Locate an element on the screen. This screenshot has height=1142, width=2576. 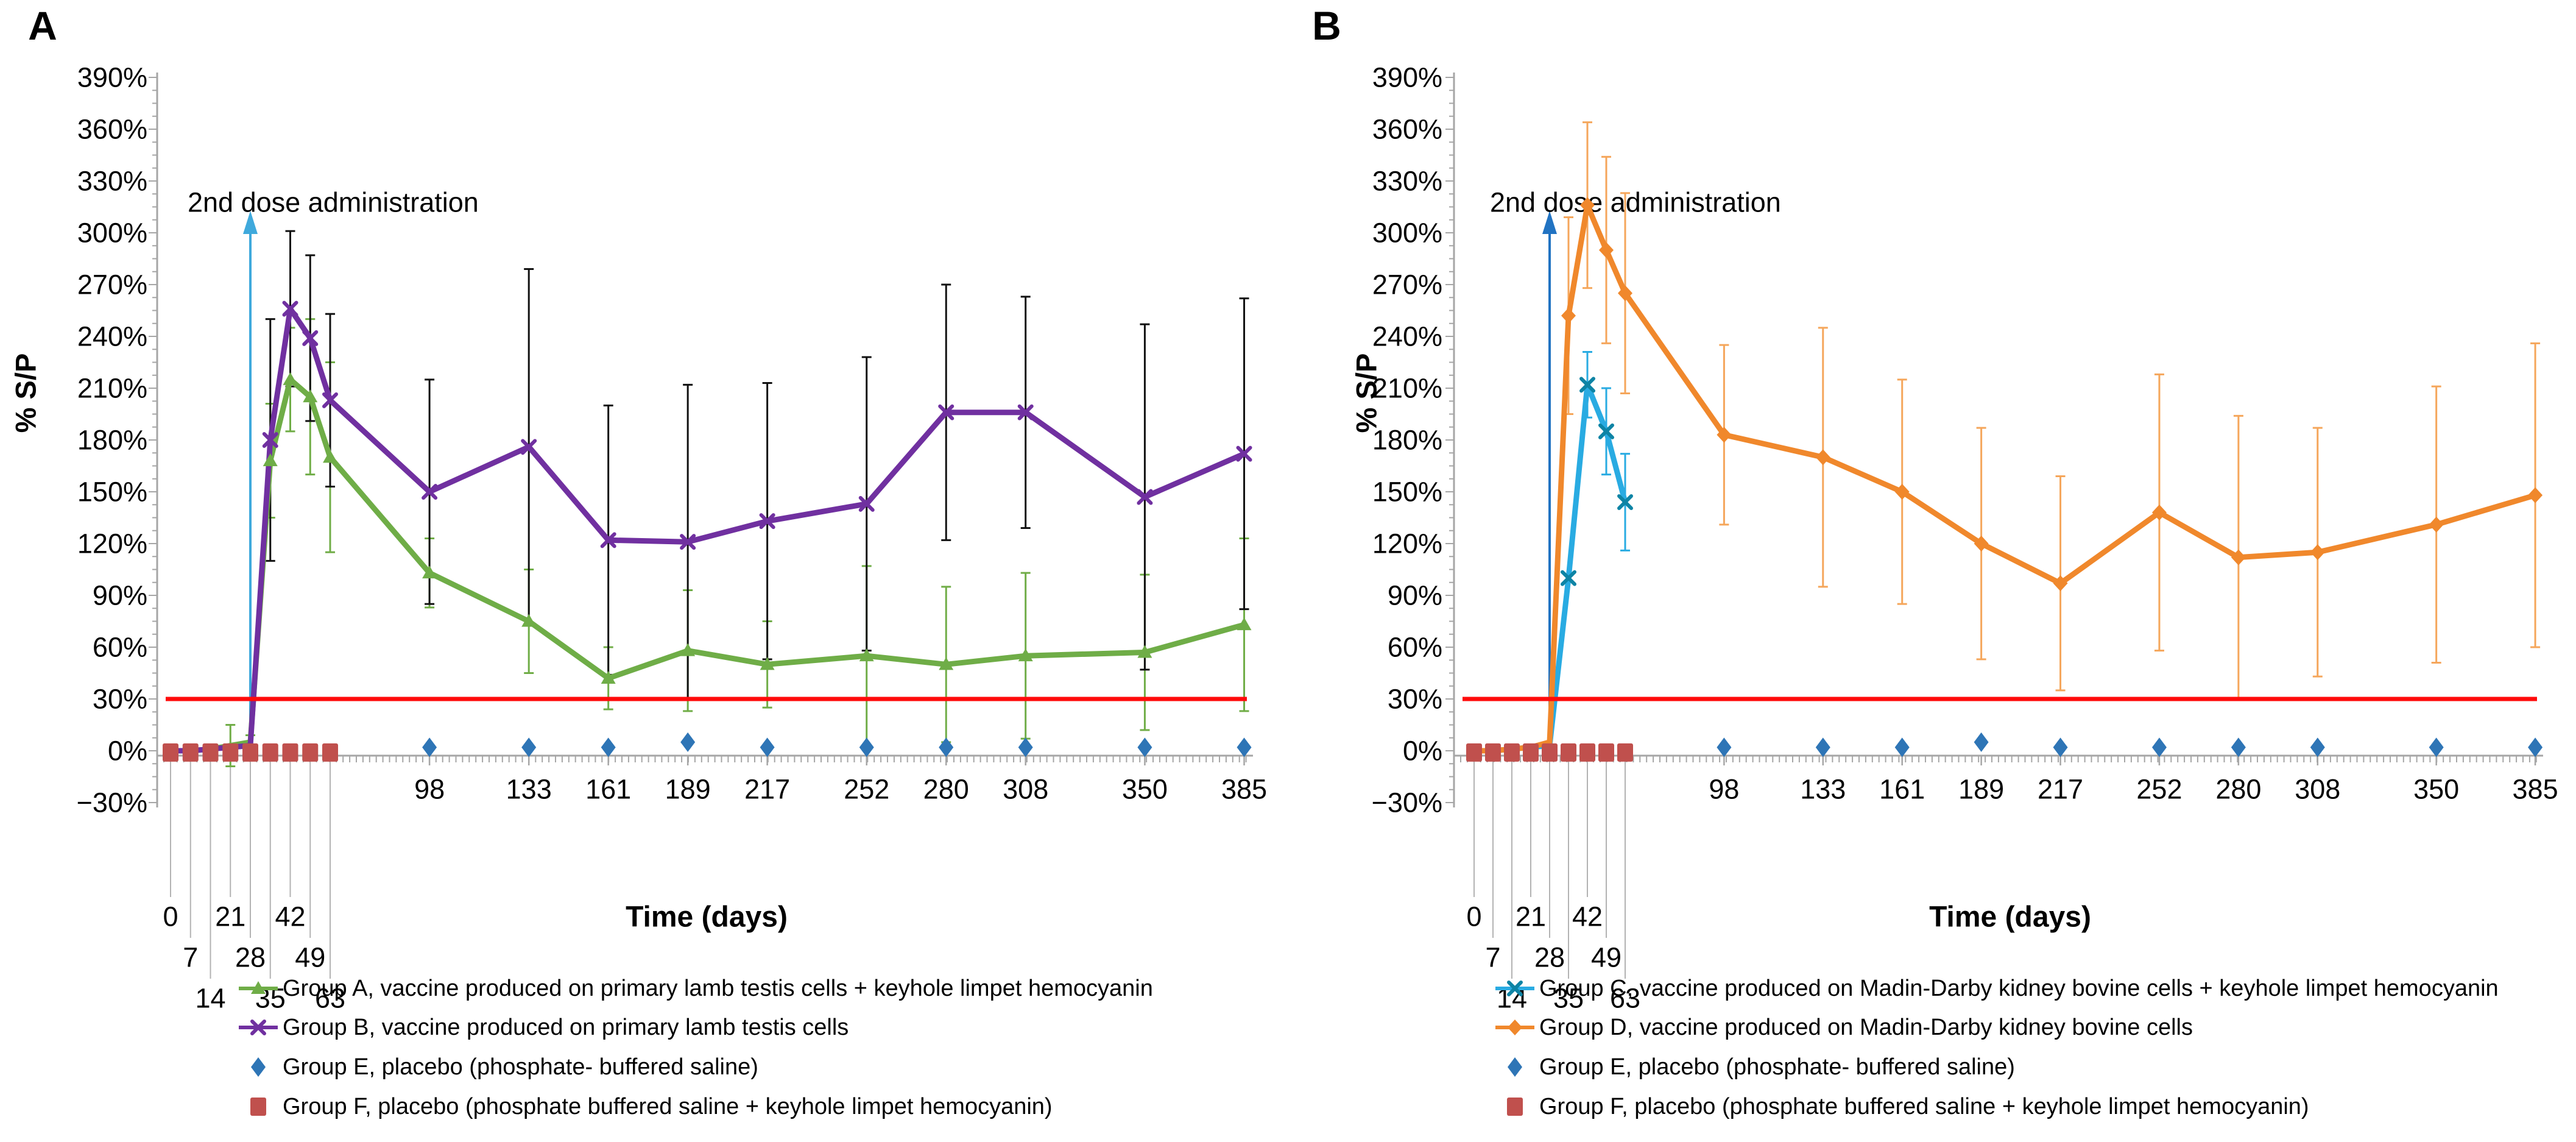
y-tick-label: 210% is located at coordinates (1407, 388).